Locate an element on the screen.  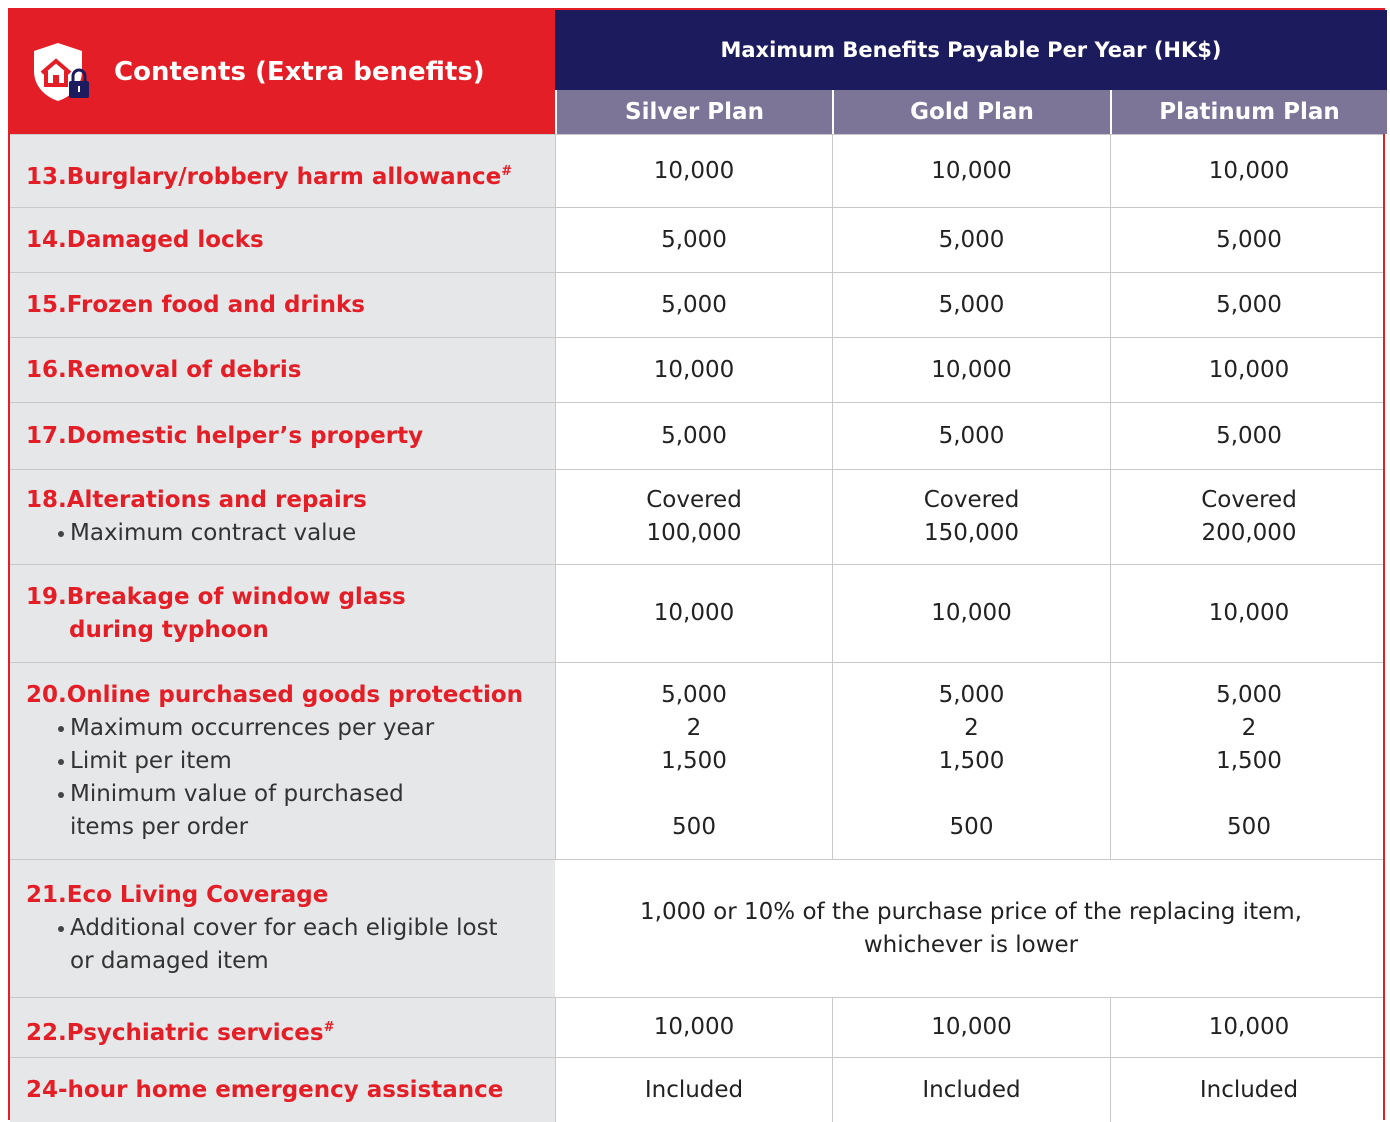
label-line: 21.Eco Living Coverage is located at coordinates (290, 895).